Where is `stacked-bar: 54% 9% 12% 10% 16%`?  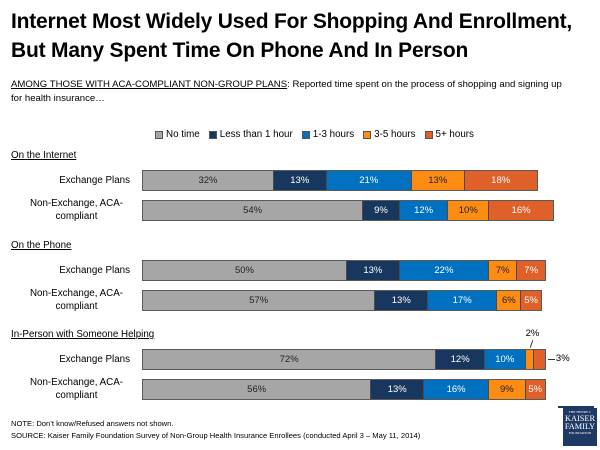
stacked-bar: 54% 9% 12% 10% 16% is located at coordinates (348, 210).